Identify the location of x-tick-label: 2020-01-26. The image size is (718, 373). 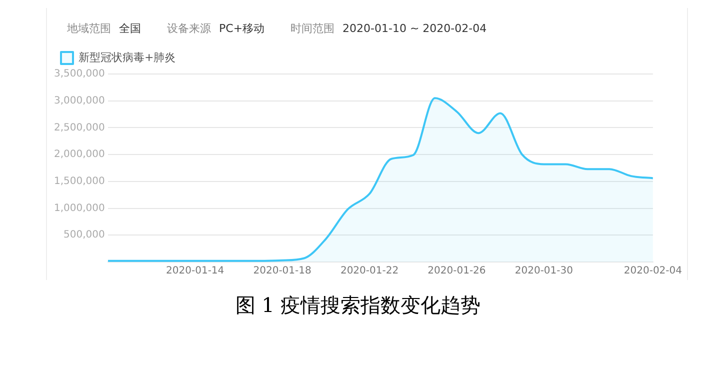
(457, 271).